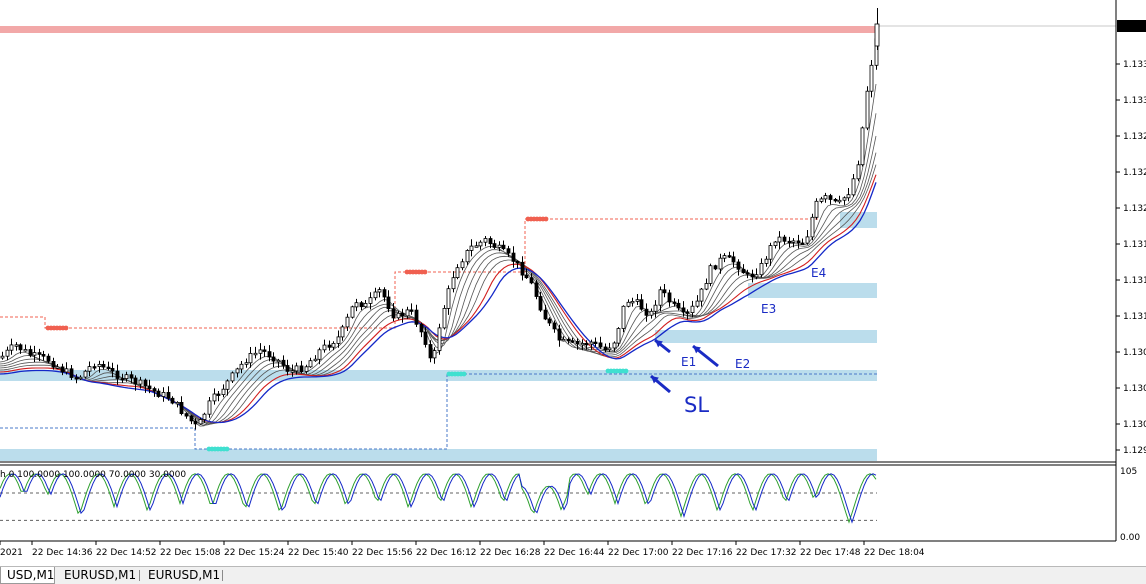  What do you see at coordinates (446, 553) in the screenshot?
I see `time-tick-label: 22 Dec 16:12` at bounding box center [446, 553].